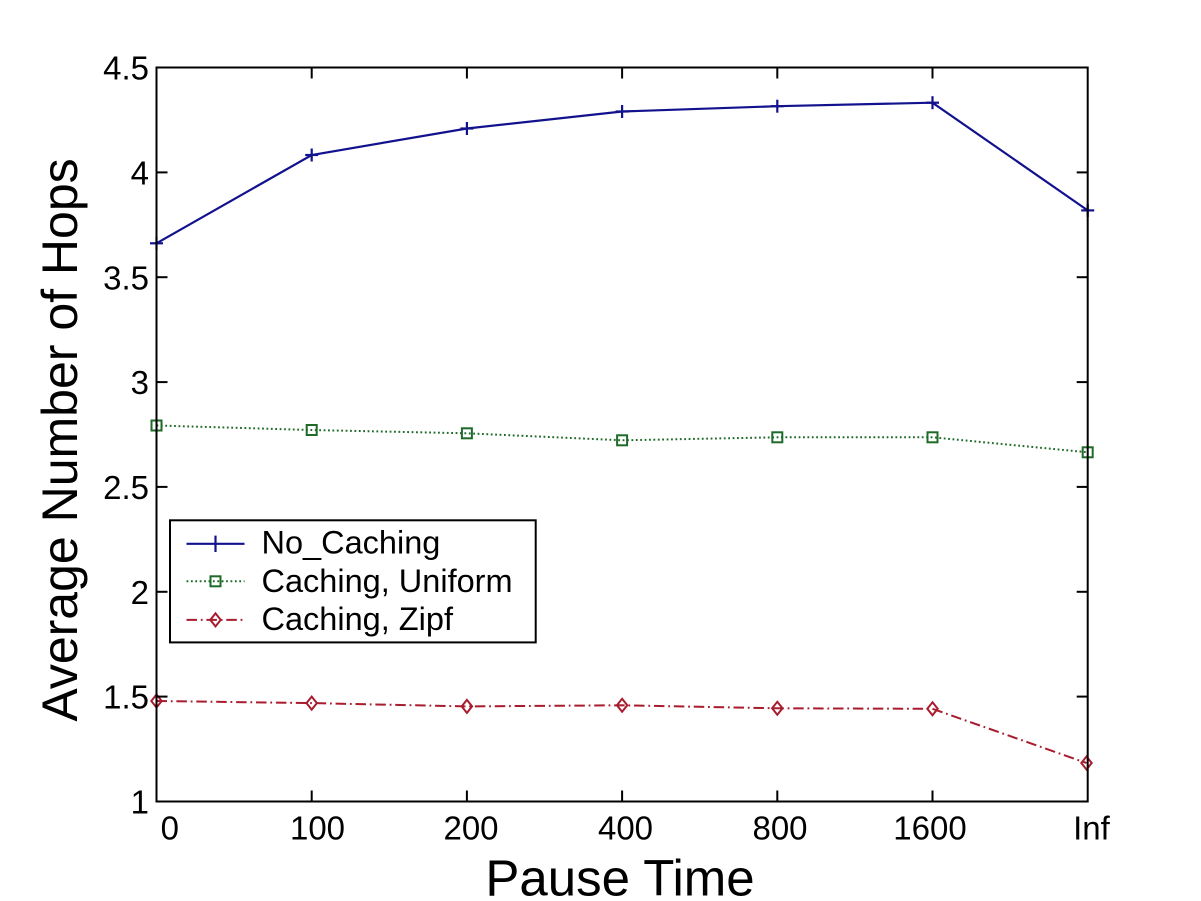  Describe the element at coordinates (387, 581) in the screenshot. I see `svg-text: Caching, Uniform` at that location.